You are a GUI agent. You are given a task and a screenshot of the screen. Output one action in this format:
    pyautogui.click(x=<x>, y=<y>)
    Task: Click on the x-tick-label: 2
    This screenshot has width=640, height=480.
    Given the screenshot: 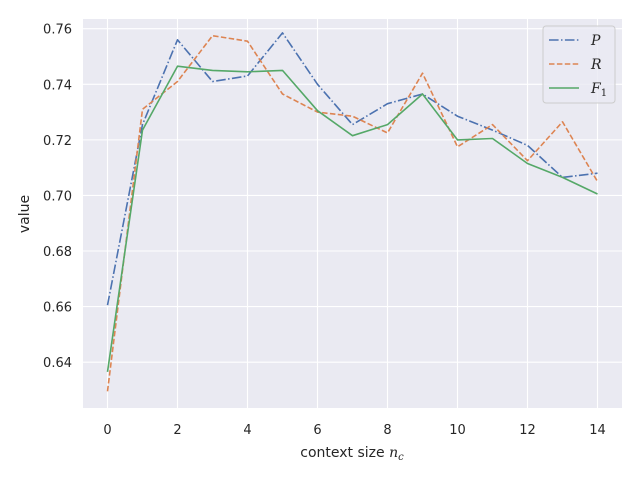 What is the action you would take?
    pyautogui.click(x=177, y=430)
    